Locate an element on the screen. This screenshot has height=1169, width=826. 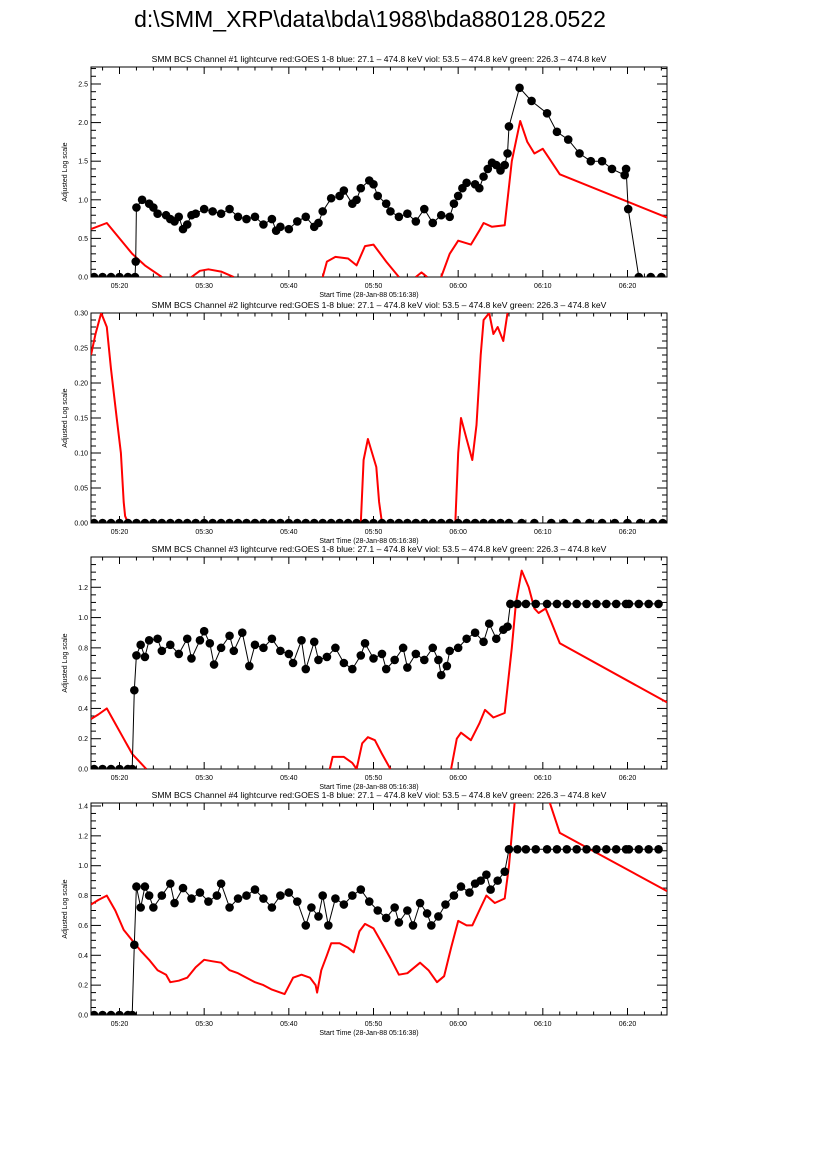
x-tick-label: 05:50 is located at coordinates (374, 1024).